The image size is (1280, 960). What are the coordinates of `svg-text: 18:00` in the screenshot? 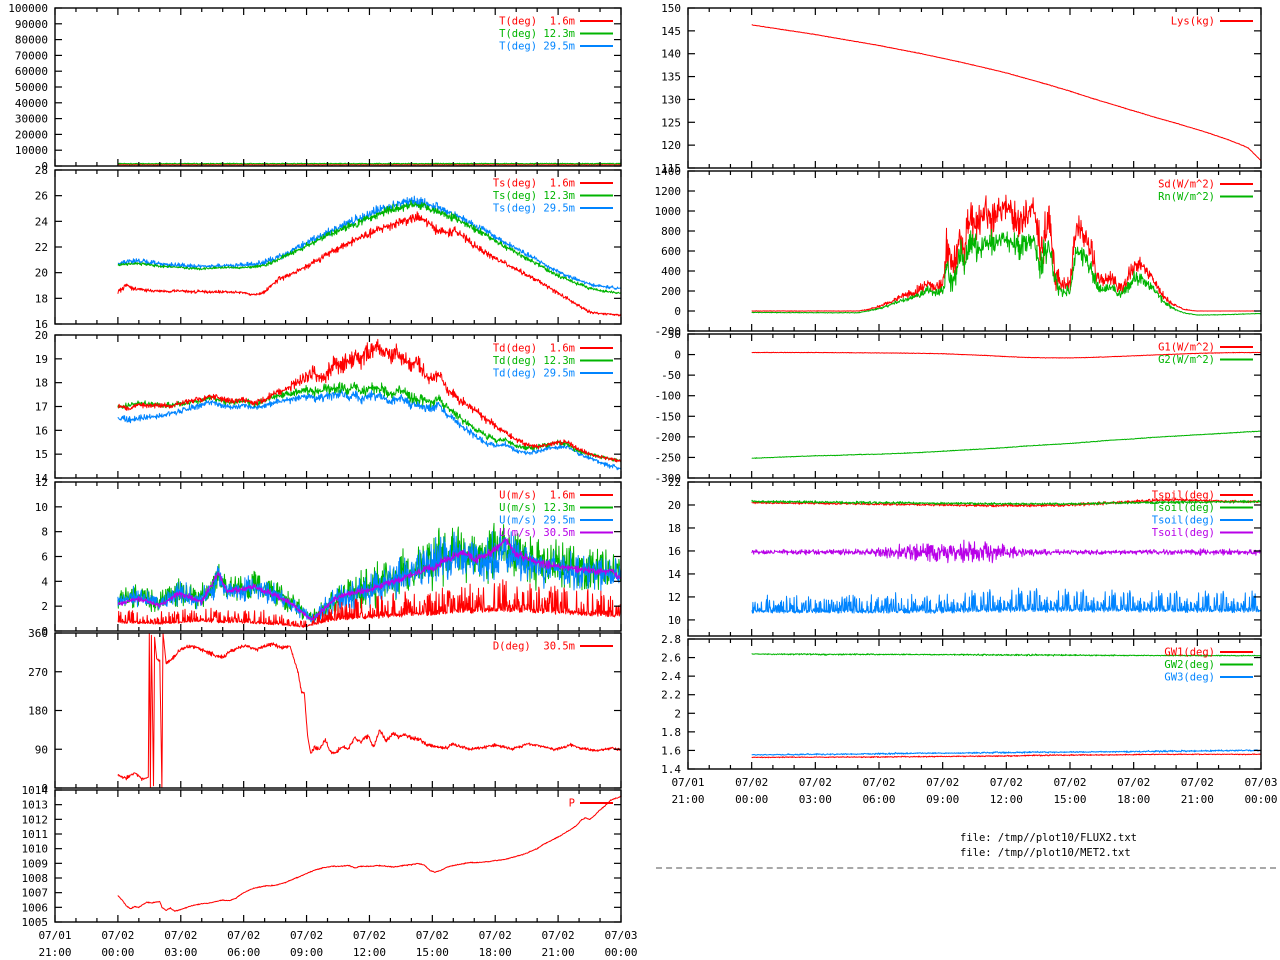 It's located at (495, 952).